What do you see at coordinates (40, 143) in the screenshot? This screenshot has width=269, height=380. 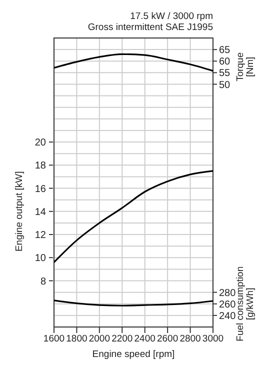 I see `y-tick-label: 20` at bounding box center [40, 143].